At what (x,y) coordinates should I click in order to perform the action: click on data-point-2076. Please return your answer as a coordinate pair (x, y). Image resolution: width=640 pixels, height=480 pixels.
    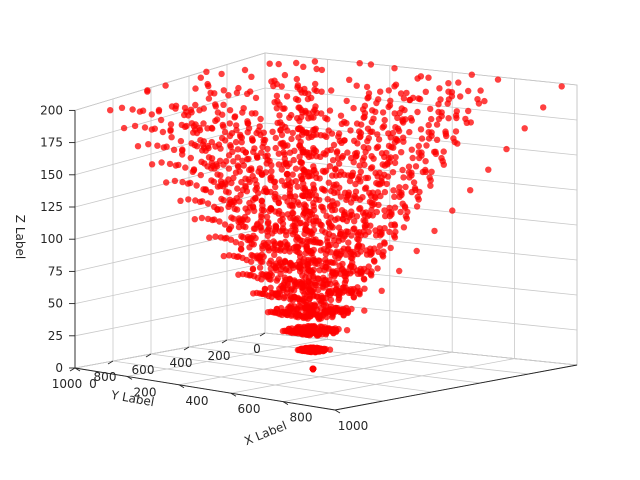
    Looking at the image, I should click on (300, 256).